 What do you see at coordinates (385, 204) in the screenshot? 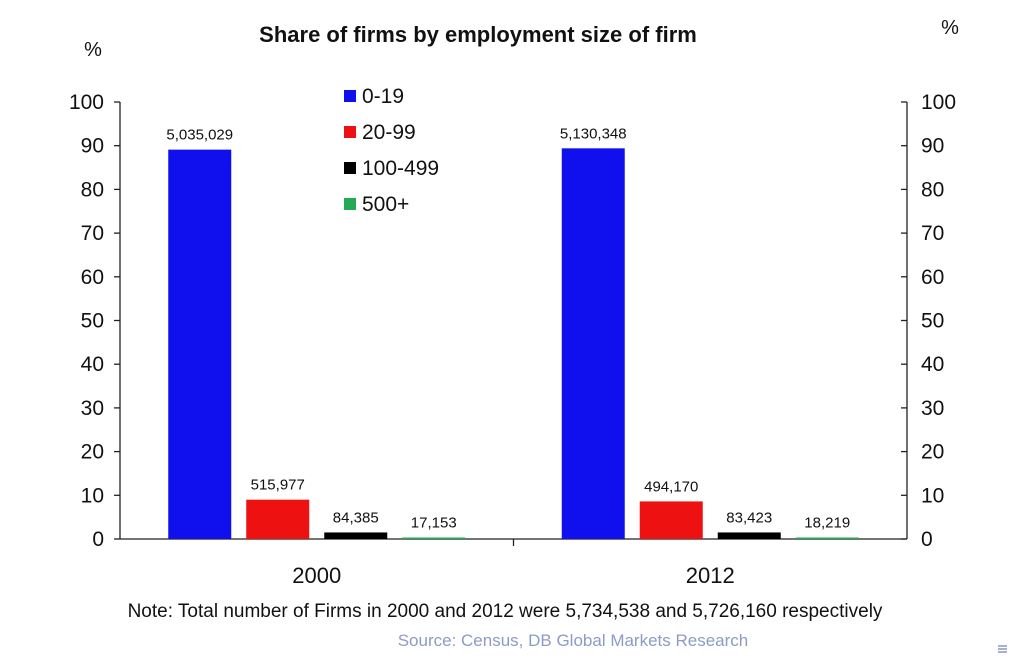
I see `legend-label: 500+` at bounding box center [385, 204].